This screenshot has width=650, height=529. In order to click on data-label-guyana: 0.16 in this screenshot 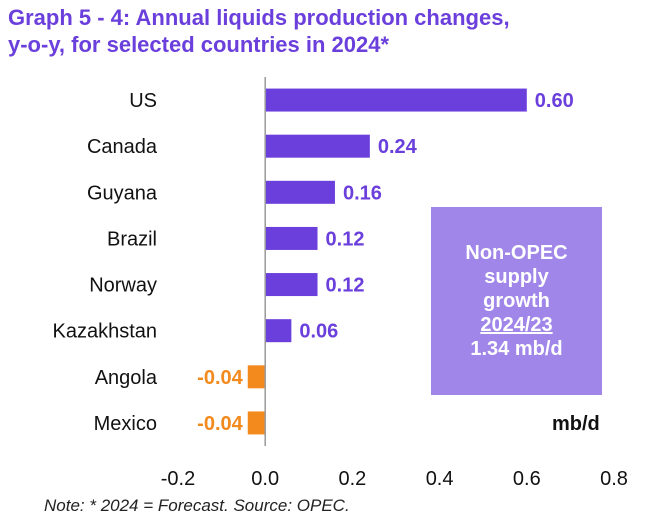, I will do `click(362, 193)`.